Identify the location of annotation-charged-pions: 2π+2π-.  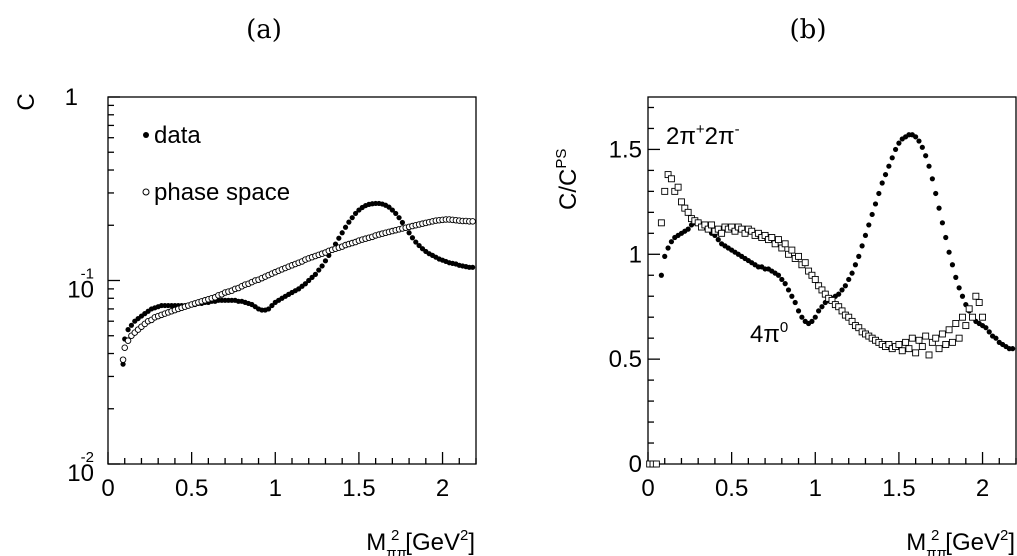
(703, 135).